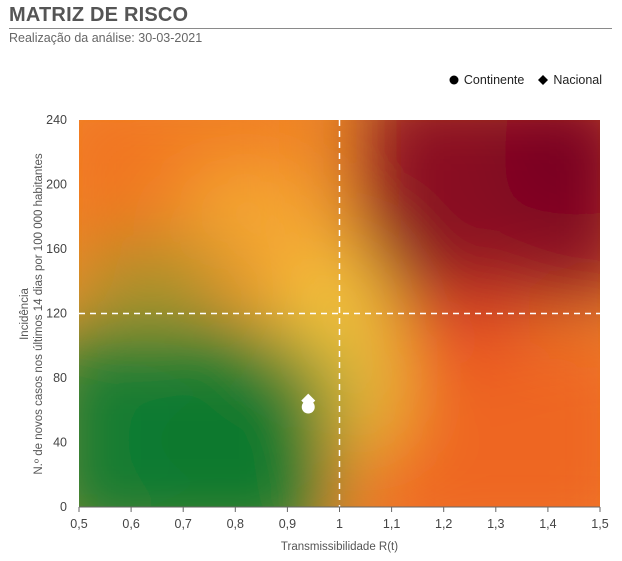 The image size is (622, 561). I want to click on x-axis-ticks: 0,5 0,6 0,7 0,8 0,9 1 1,1 1,2 1,3 1,4 1,5, so click(339, 519).